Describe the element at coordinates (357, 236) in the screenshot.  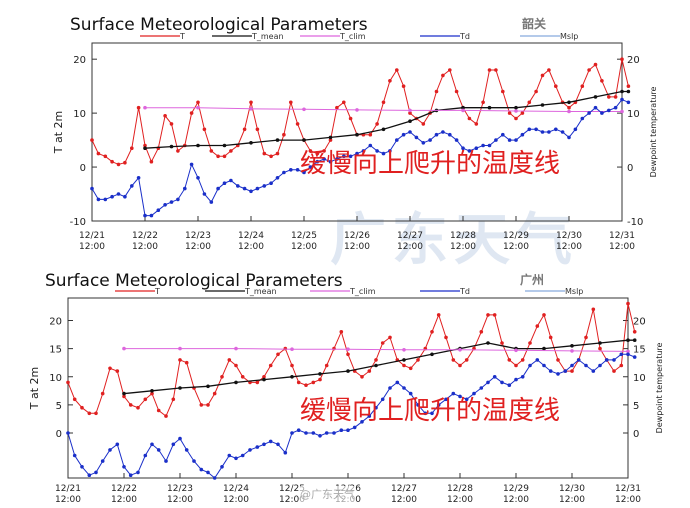
I see `x-tick-date: 12/26` at that location.